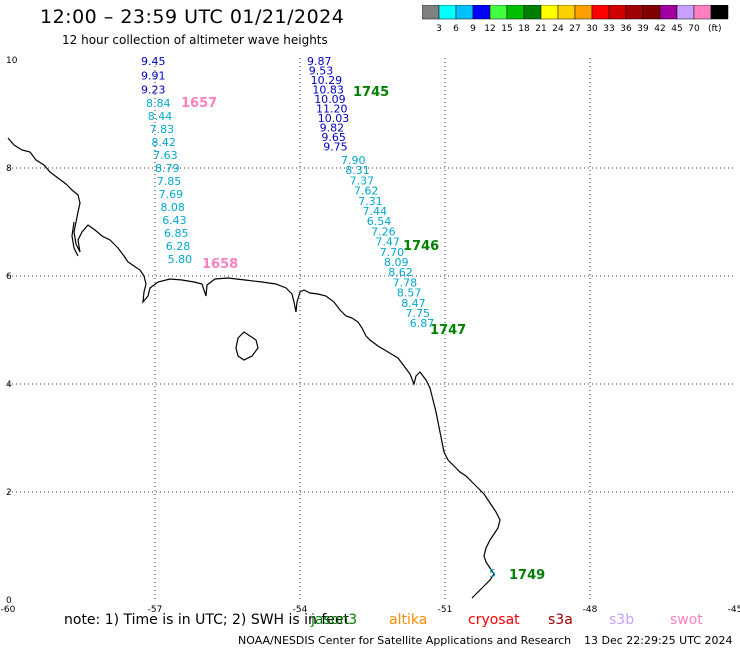 This screenshot has width=740, height=650. What do you see at coordinates (592, 29) in the screenshot?
I see `legend-label: 30` at bounding box center [592, 29].